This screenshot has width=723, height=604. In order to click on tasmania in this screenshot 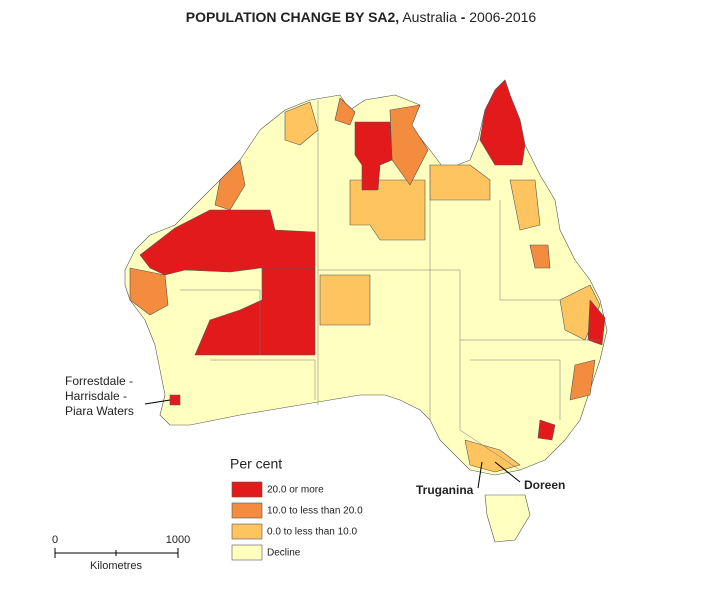, I will do `click(507, 518)`.